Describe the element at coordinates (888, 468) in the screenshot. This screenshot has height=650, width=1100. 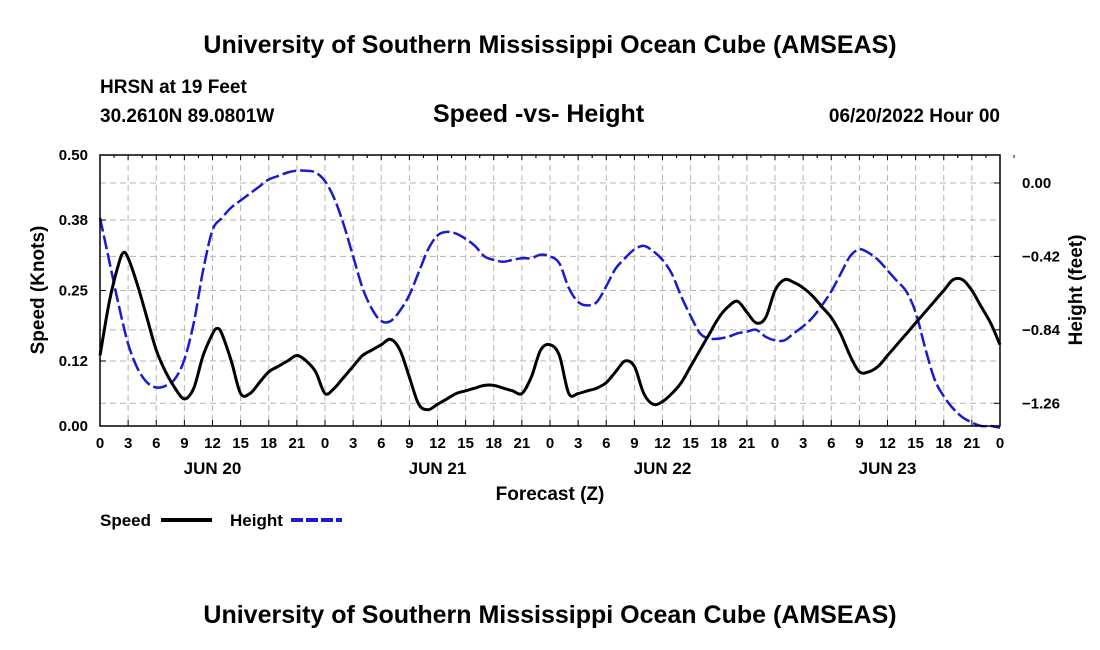
I see `day-label: JUN 23` at that location.